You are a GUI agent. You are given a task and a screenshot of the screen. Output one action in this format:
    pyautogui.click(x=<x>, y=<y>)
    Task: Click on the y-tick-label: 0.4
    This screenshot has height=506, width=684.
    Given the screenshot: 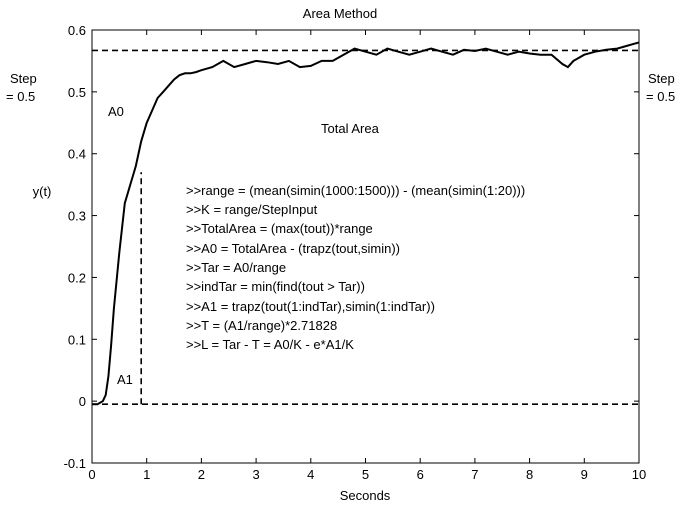 What is the action you would take?
    pyautogui.click(x=77, y=154)
    